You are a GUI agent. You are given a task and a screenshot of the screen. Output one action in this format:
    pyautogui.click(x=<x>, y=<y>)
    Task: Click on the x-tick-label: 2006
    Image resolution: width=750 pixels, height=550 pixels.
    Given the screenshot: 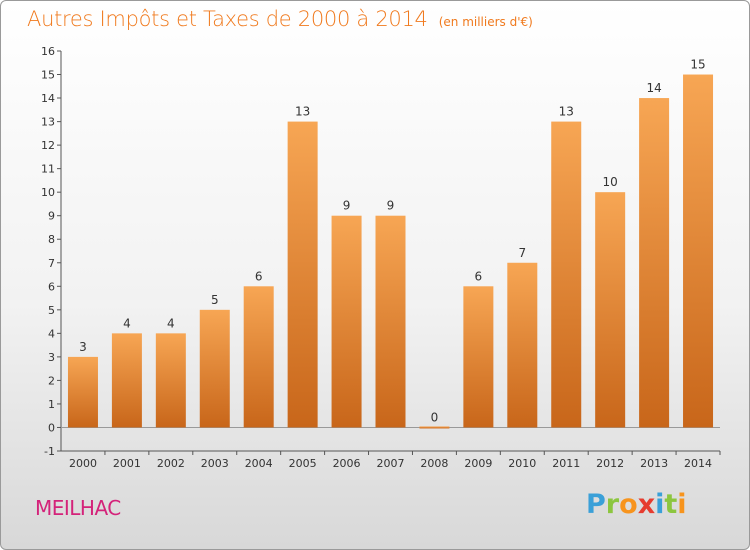 What is the action you would take?
    pyautogui.click(x=347, y=463)
    